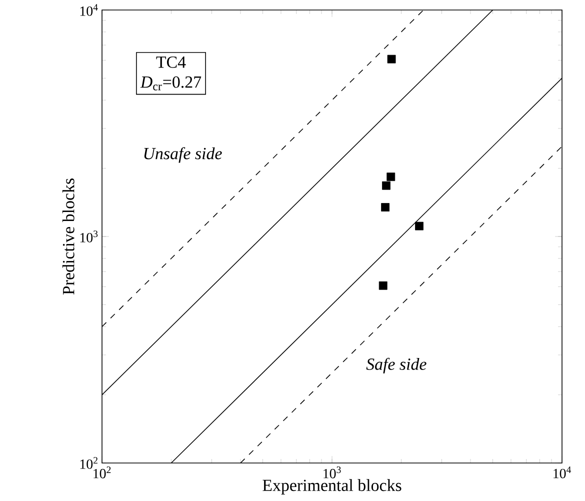 The width and height of the screenshot is (585, 501). I want to click on x-tick-label: 10$^{2}$, so click(102, 472).